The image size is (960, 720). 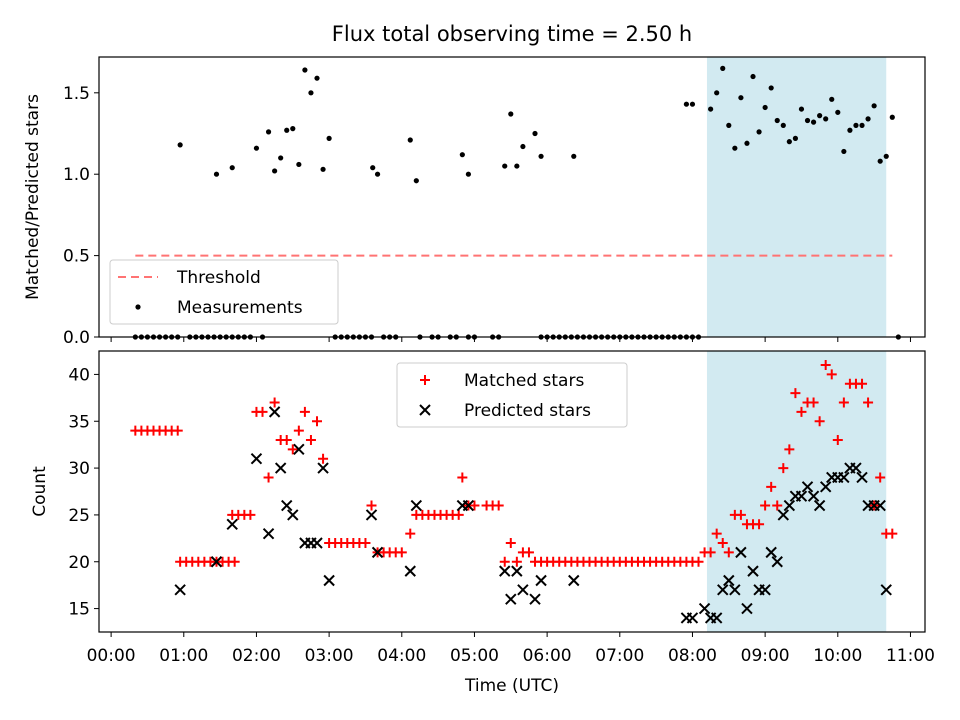 What do you see at coordinates (79, 610) in the screenshot?
I see `y-tick-label: 15` at bounding box center [79, 610].